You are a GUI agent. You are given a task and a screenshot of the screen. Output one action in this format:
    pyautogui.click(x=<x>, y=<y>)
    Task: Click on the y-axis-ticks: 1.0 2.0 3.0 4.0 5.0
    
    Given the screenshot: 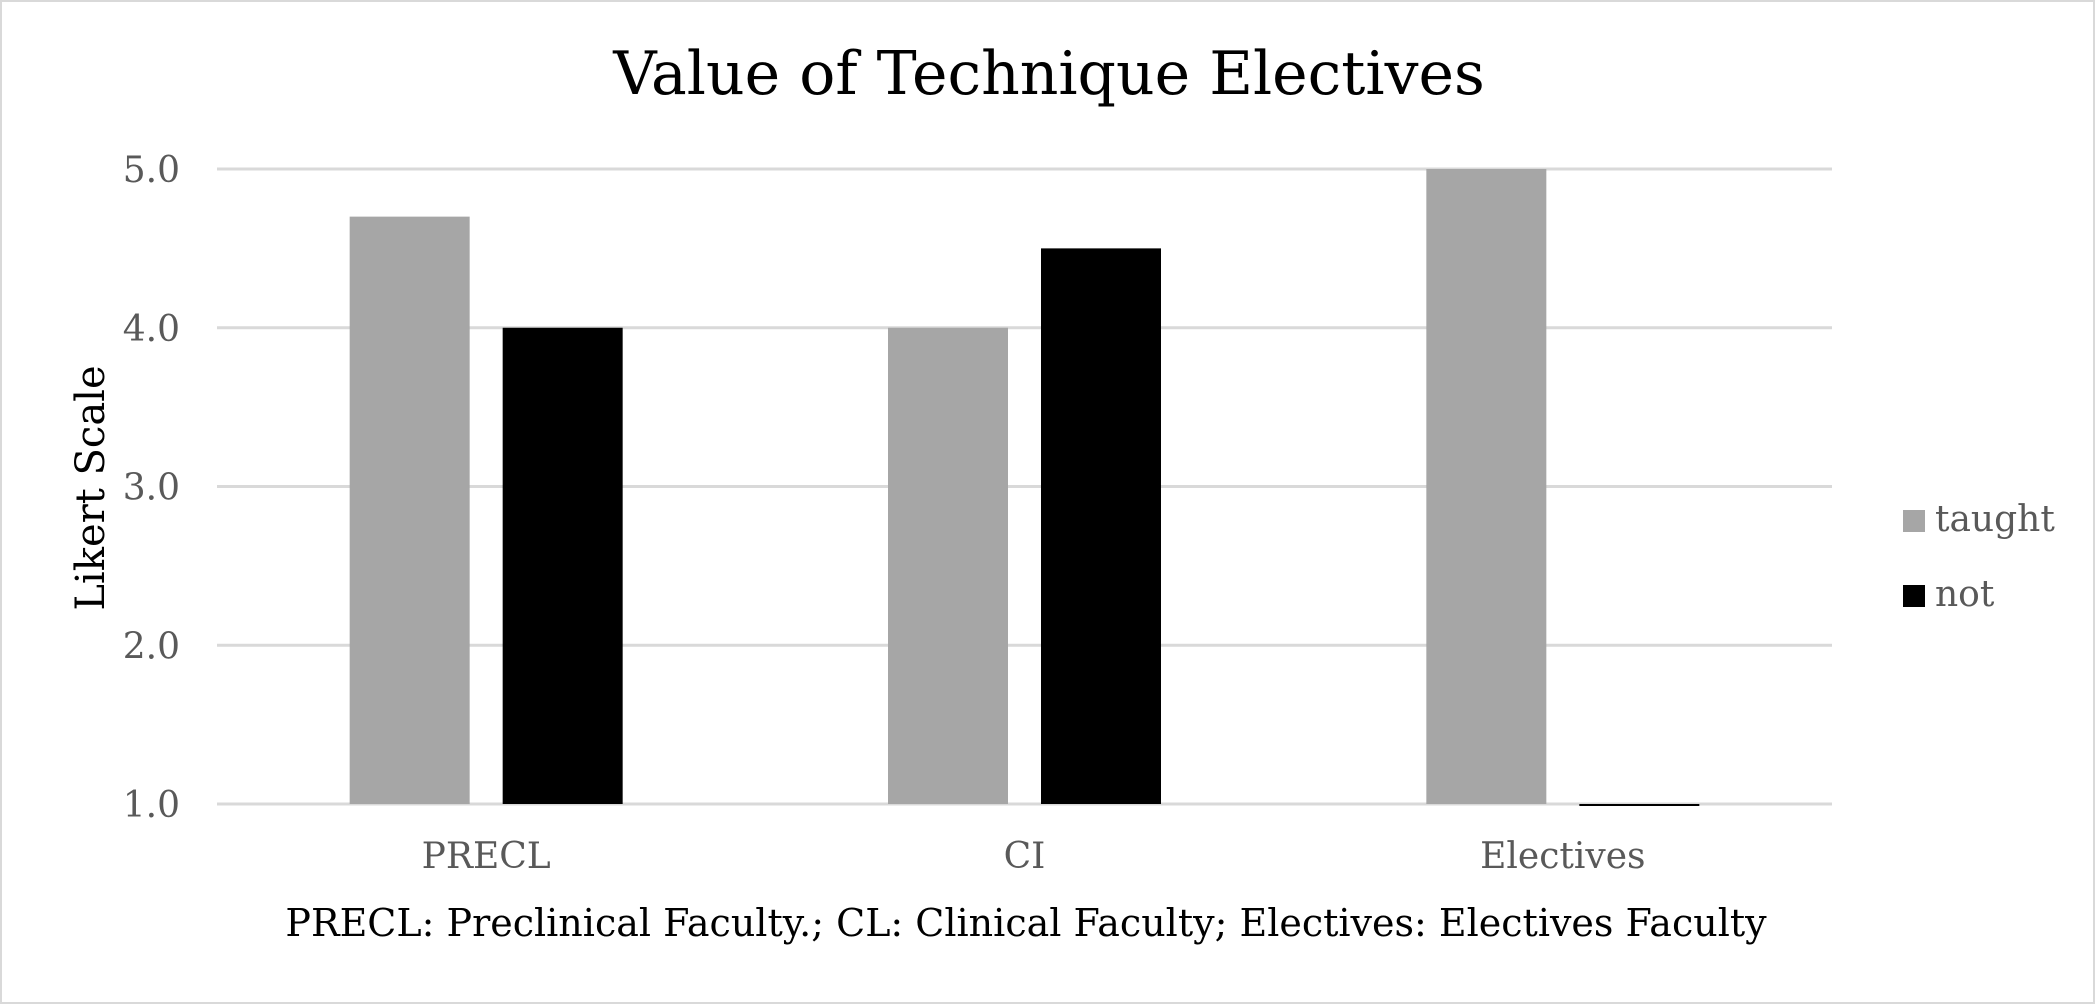 What is the action you would take?
    pyautogui.click(x=151, y=488)
    